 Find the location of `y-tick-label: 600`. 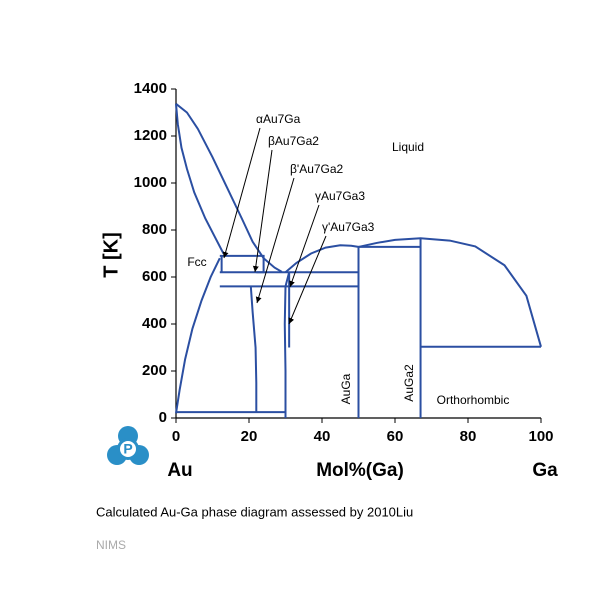

y-tick-label: 600 is located at coordinates (154, 276).